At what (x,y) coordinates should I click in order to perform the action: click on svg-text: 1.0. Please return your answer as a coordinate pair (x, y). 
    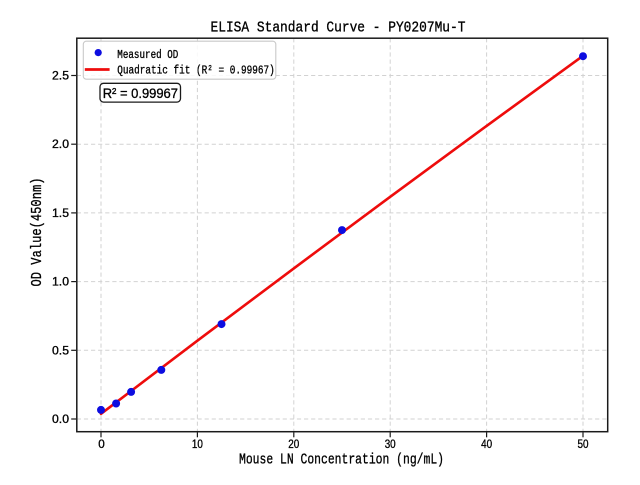
    Looking at the image, I should click on (60, 282).